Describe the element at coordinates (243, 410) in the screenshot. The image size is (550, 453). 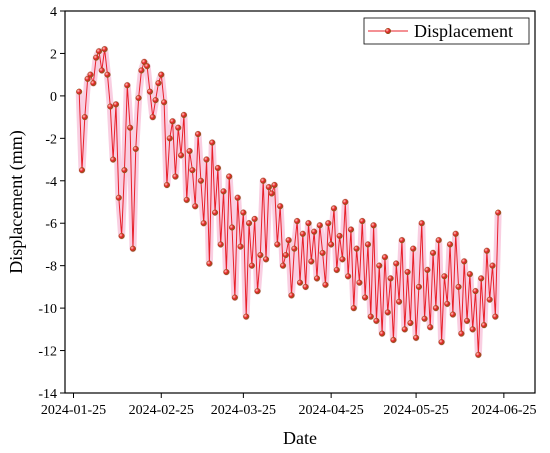
I see `x-tick-label: 2024-03-25` at that location.